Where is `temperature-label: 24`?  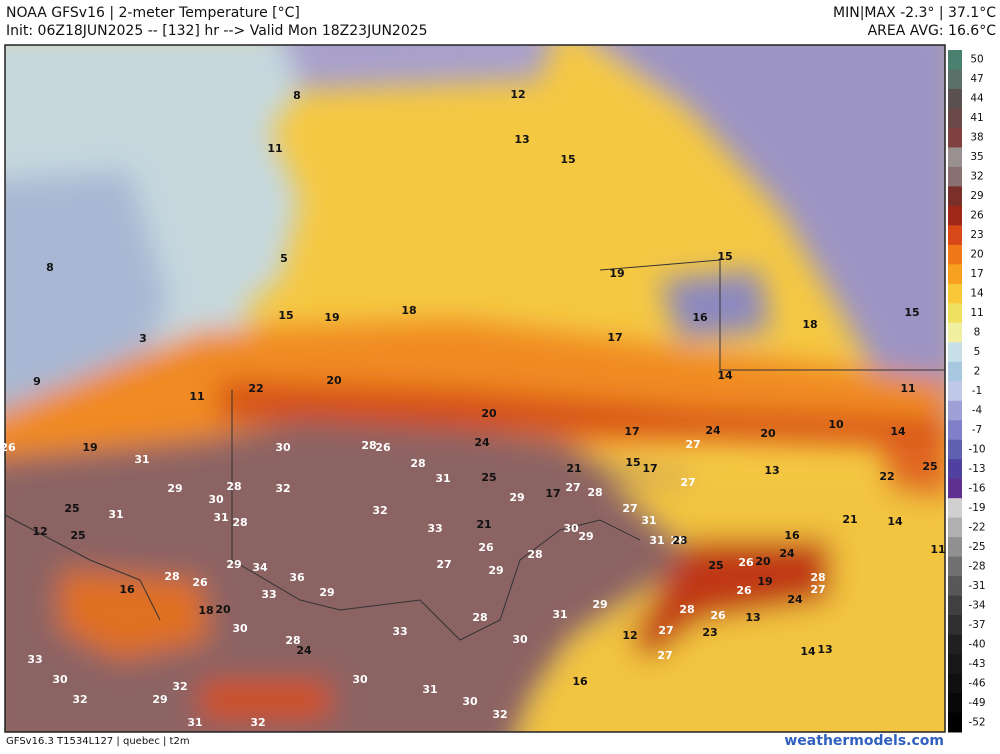
temperature-label: 24 is located at coordinates (304, 650).